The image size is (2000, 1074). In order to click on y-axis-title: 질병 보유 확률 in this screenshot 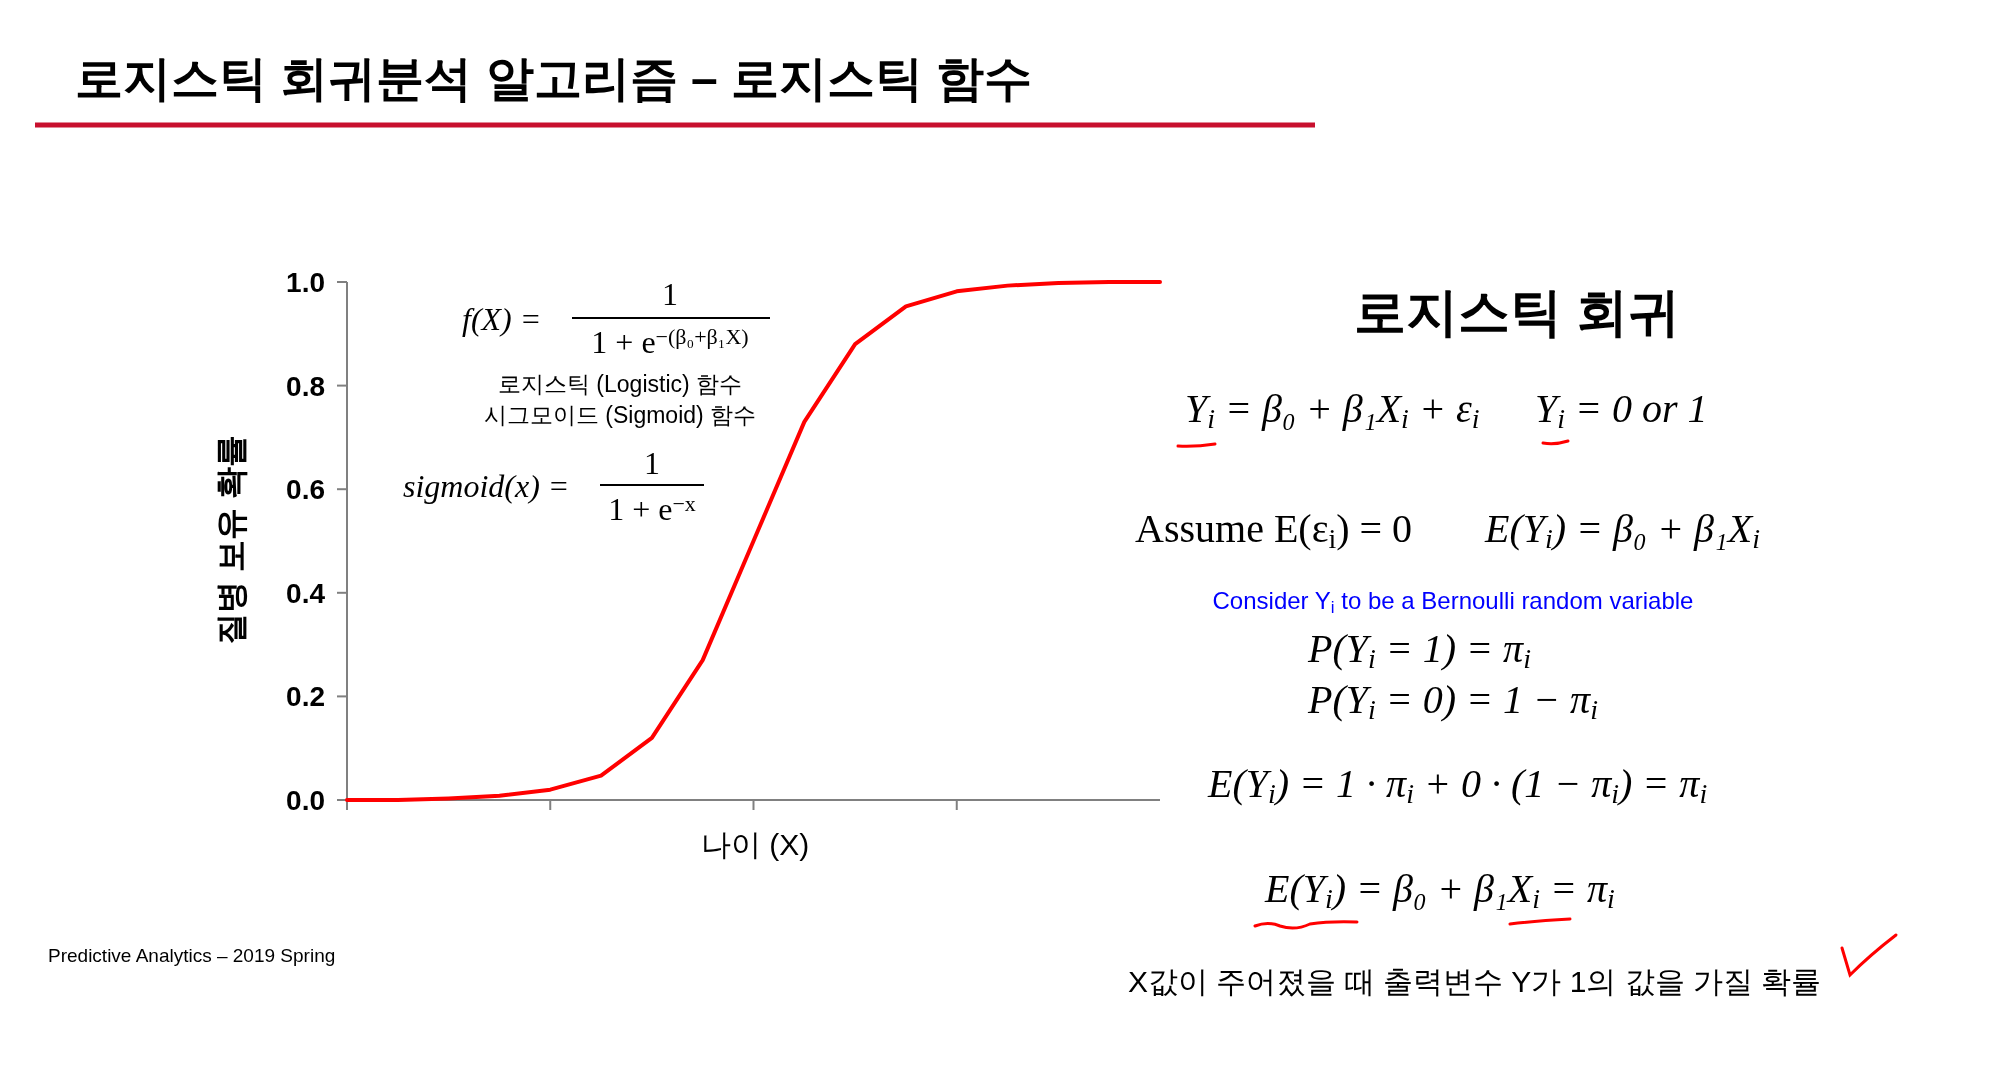, I will do `click(231, 540)`.